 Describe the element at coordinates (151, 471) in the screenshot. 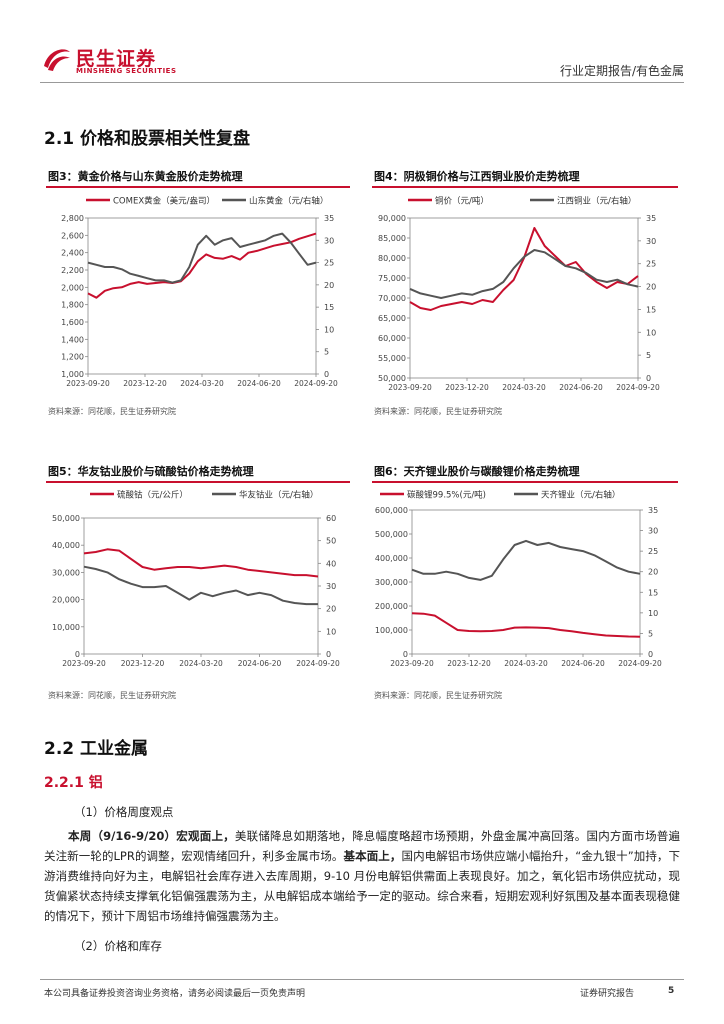

I see `fig5-title: 图5：华友钴业股价与硫酸钴价格走势梳理` at that location.